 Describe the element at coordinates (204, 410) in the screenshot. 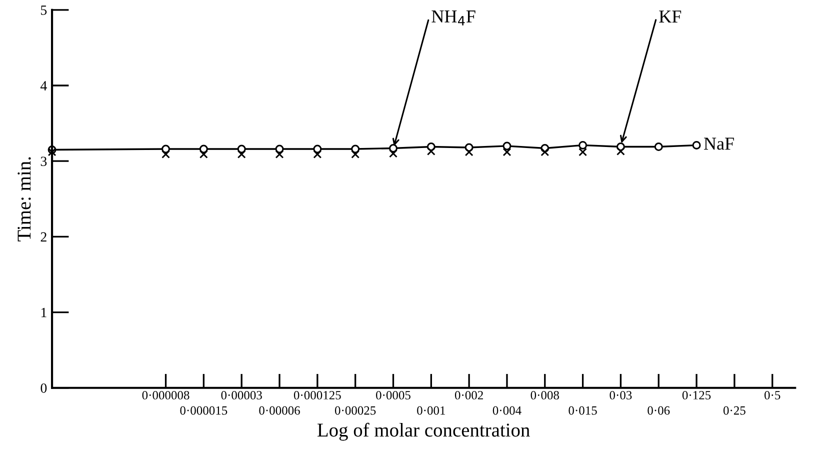

I see `x-tick-label: 0·000015` at that location.